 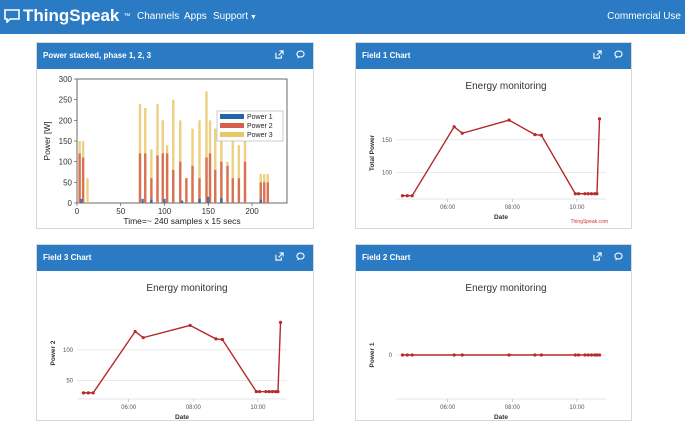 I want to click on widget-header: Power stacked, phase 1, 2, 3, so click(x=175, y=56).